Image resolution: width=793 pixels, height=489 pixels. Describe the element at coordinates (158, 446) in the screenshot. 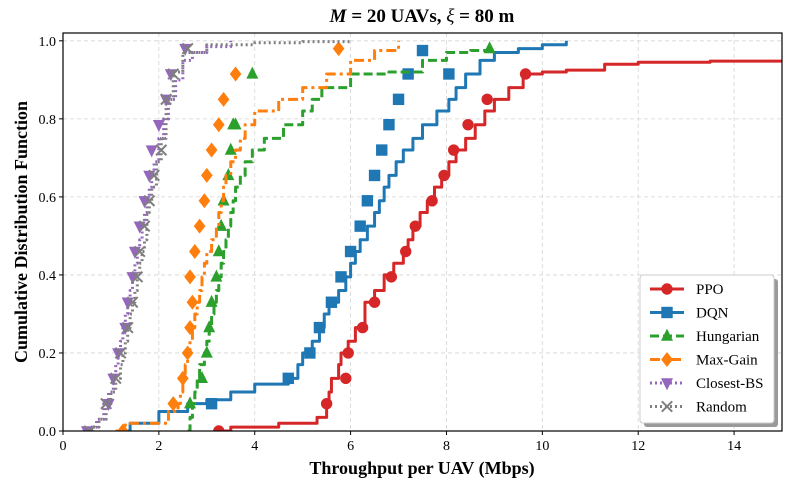

I see `x-tick-label: 2` at that location.